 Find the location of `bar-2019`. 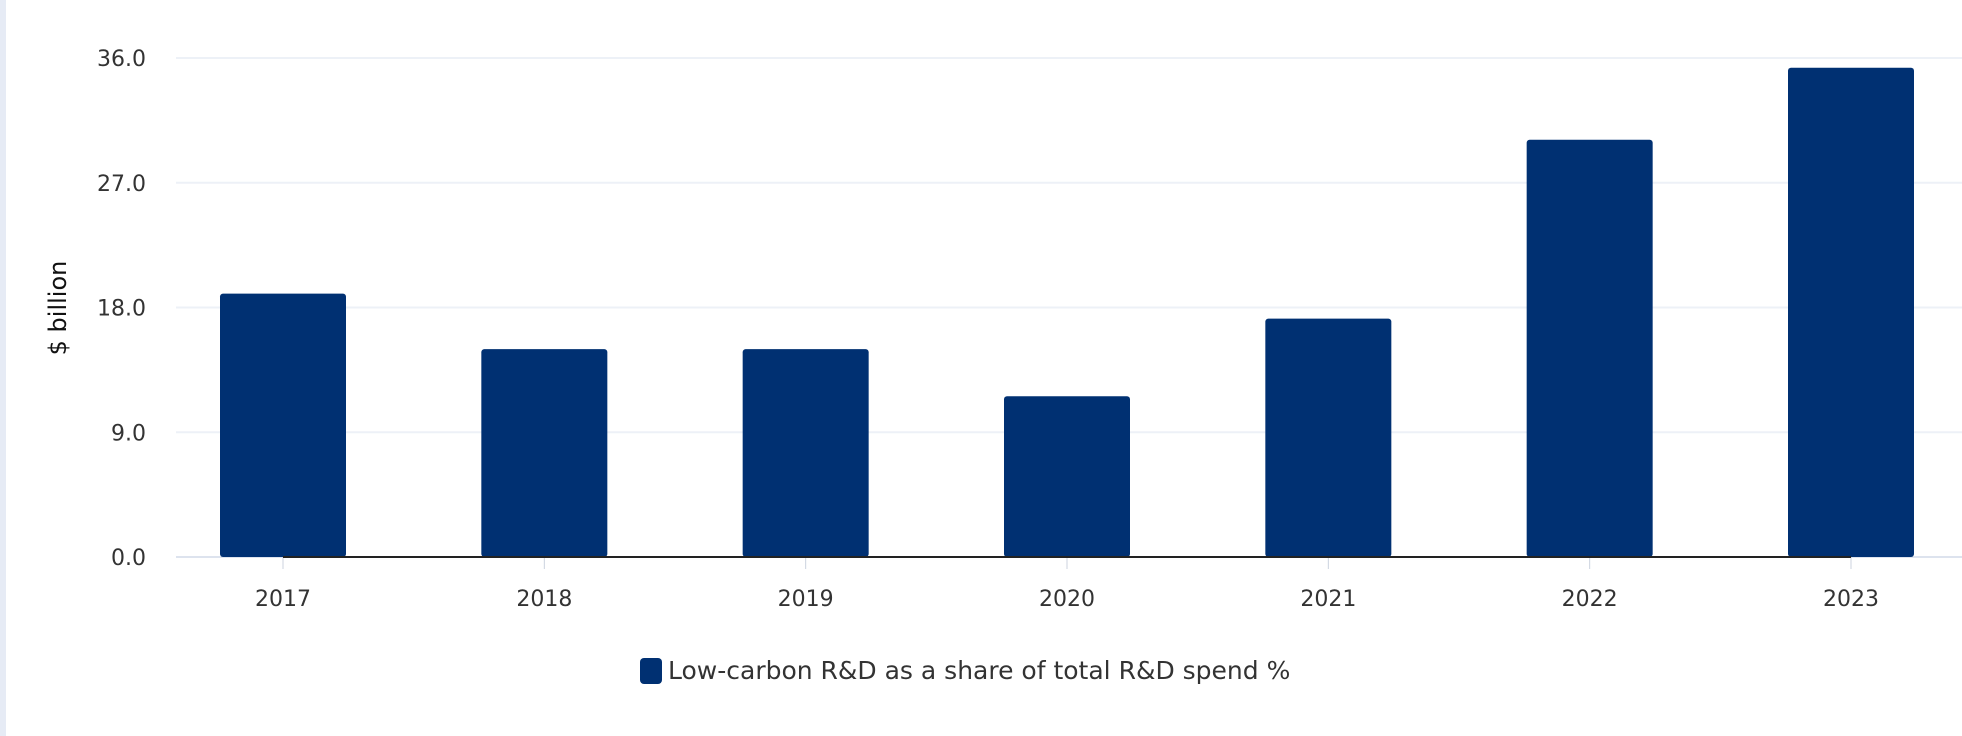

bar-2019 is located at coordinates (805, 453).